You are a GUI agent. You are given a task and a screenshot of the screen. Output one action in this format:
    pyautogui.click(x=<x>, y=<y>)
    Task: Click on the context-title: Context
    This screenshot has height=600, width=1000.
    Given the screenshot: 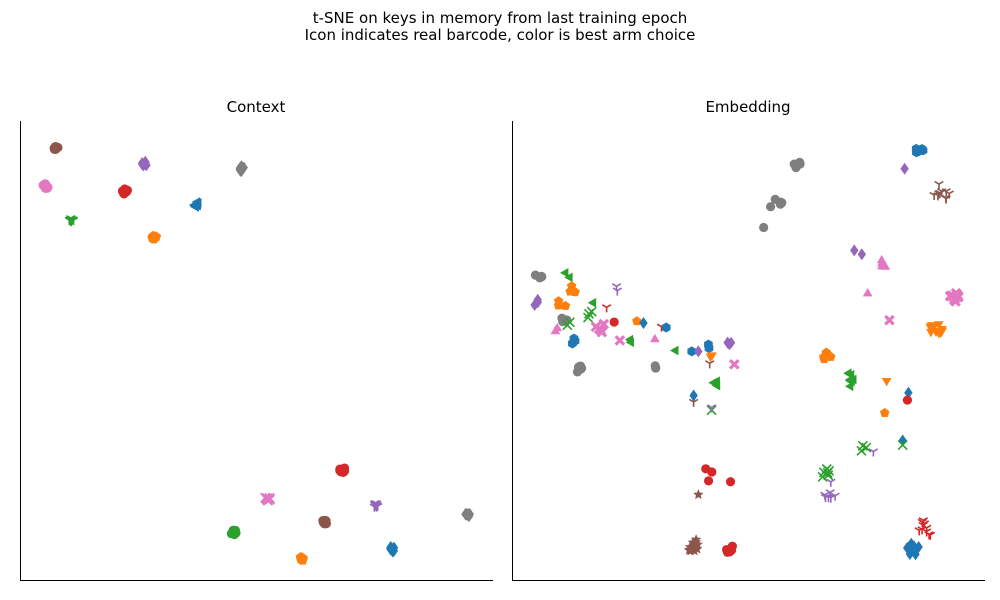 What is the action you would take?
    pyautogui.click(x=256, y=107)
    